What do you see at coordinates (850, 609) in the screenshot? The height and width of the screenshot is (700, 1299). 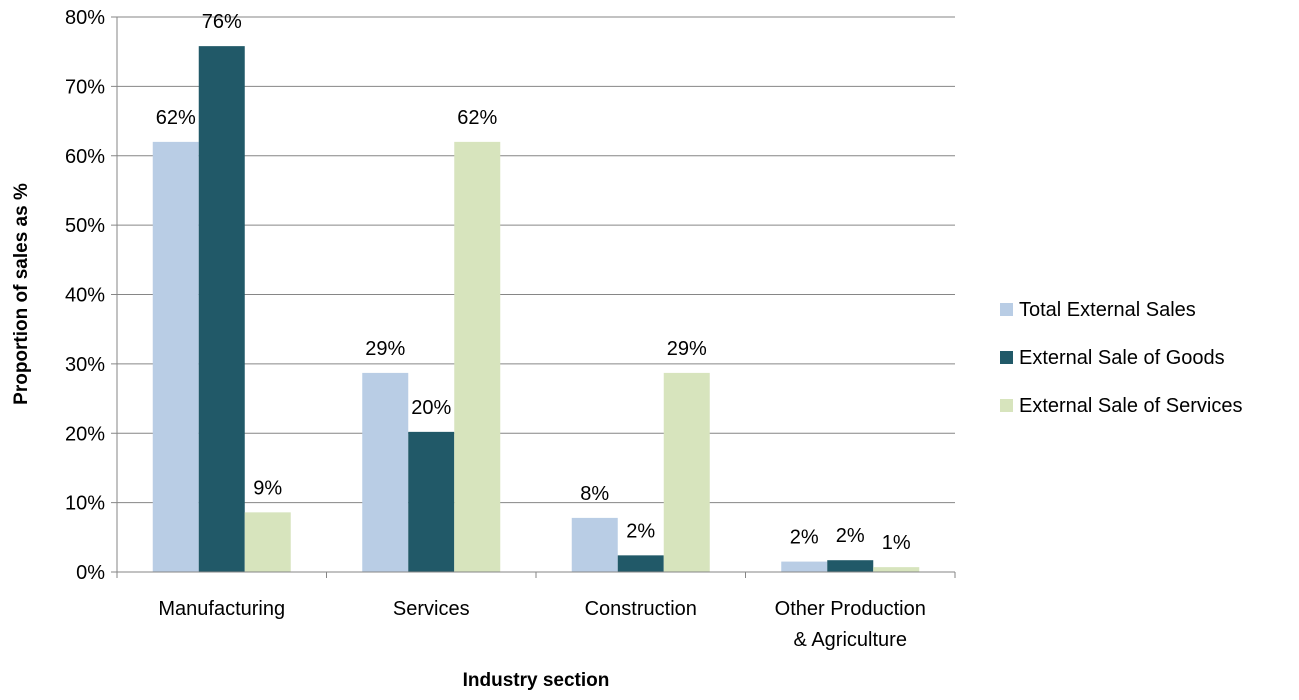 I see `x-tick-label: Other Production` at bounding box center [850, 609].